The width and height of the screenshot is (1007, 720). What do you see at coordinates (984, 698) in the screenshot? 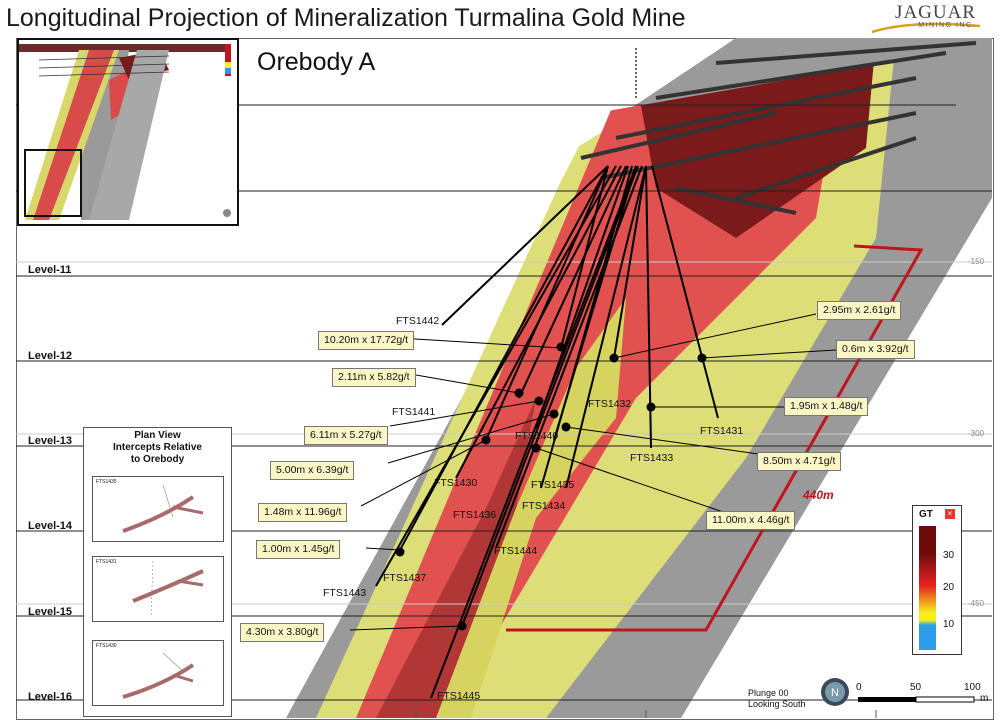
I see `scale-unit: m` at bounding box center [984, 698].